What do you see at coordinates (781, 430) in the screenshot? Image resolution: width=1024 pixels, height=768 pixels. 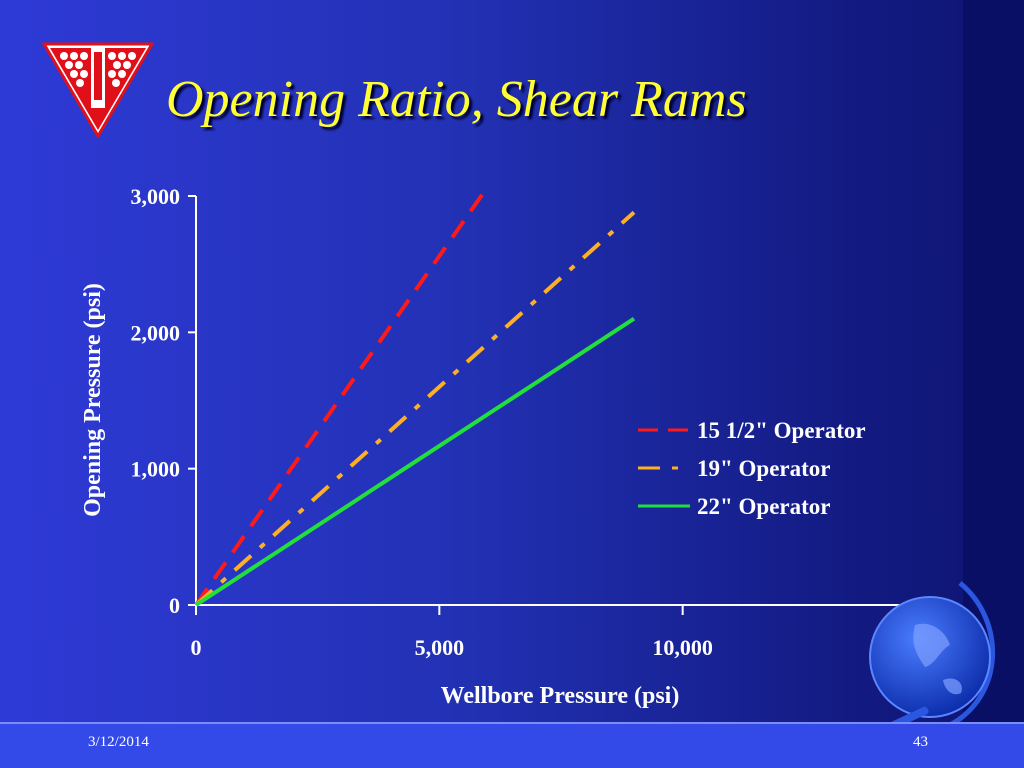 I see `legend-label: 15 1/2" Operator` at bounding box center [781, 430].